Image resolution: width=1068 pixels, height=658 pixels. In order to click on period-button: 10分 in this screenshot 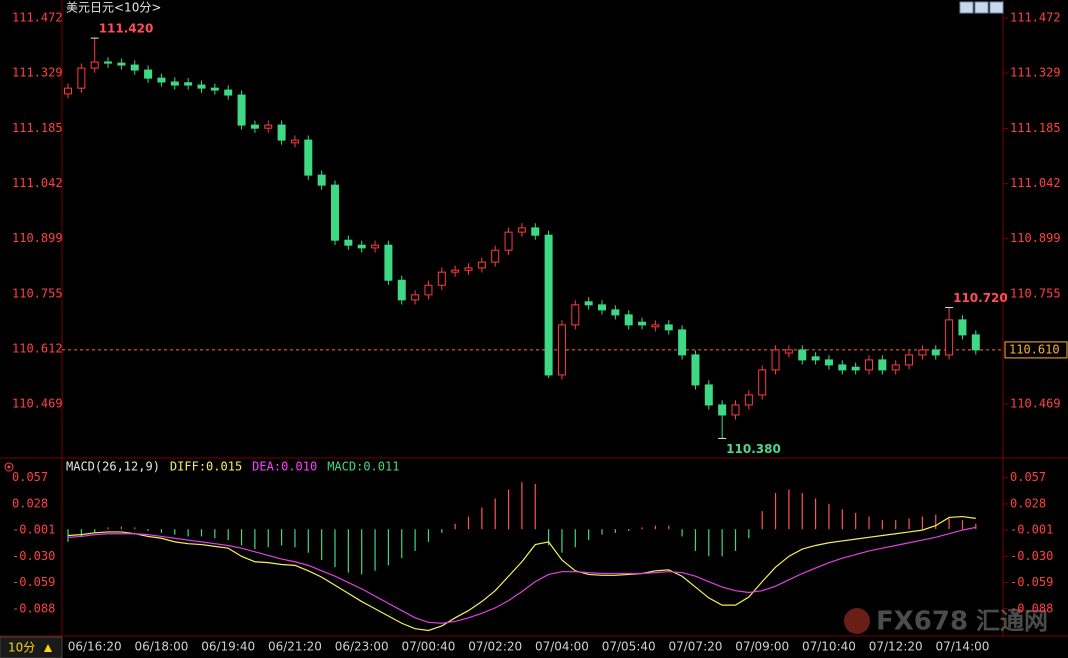, I will do `click(31, 647)`.